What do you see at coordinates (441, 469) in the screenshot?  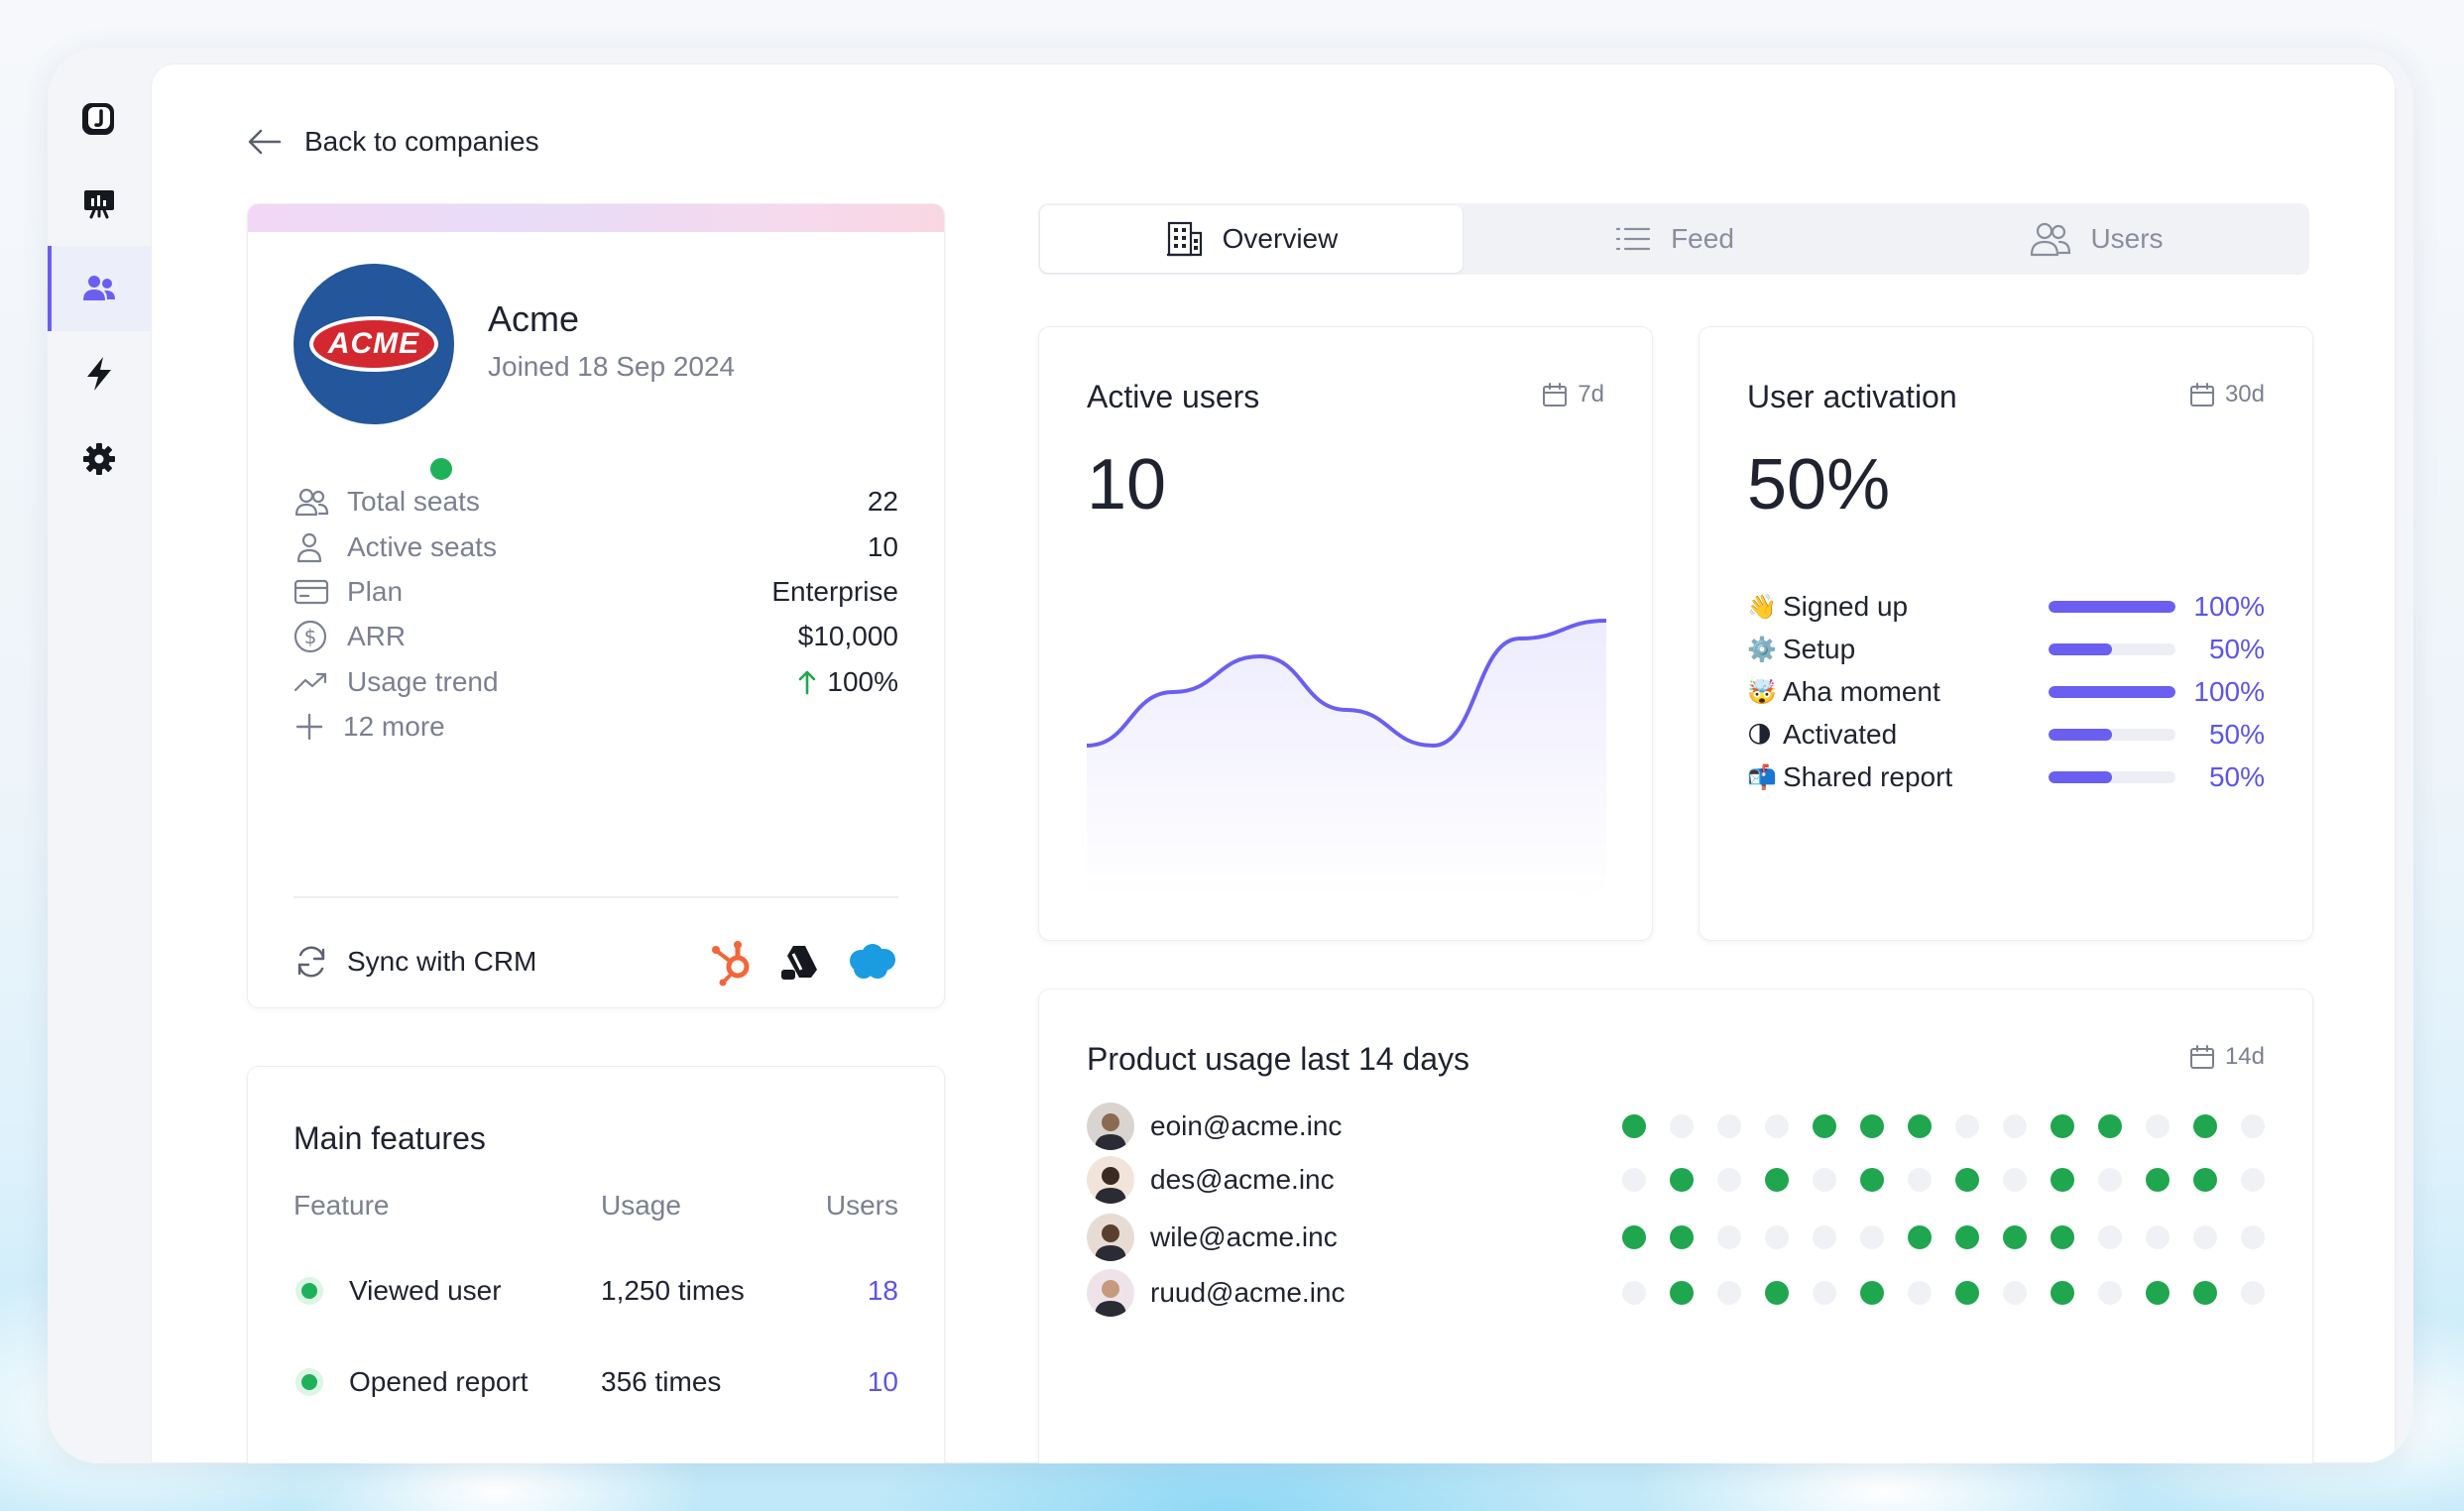 I see `online-status-dot` at bounding box center [441, 469].